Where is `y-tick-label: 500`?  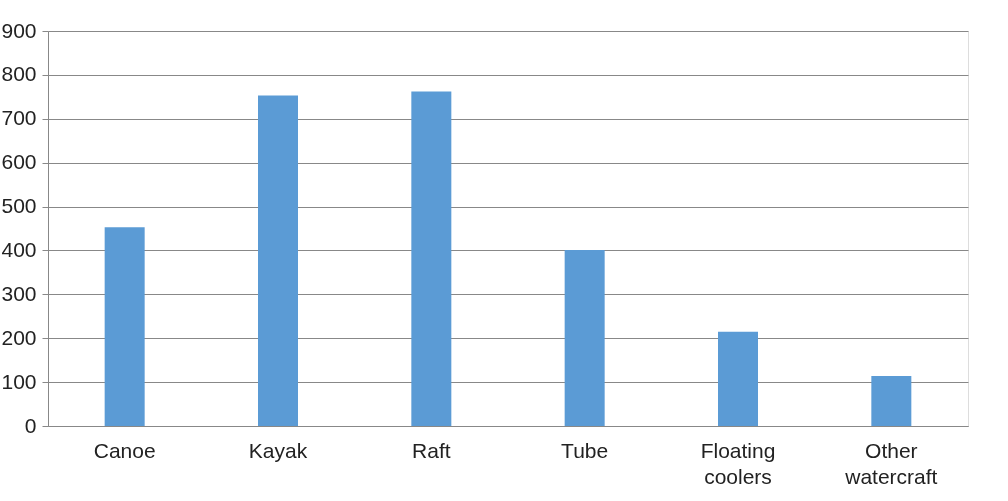
y-tick-label: 500 is located at coordinates (19, 206).